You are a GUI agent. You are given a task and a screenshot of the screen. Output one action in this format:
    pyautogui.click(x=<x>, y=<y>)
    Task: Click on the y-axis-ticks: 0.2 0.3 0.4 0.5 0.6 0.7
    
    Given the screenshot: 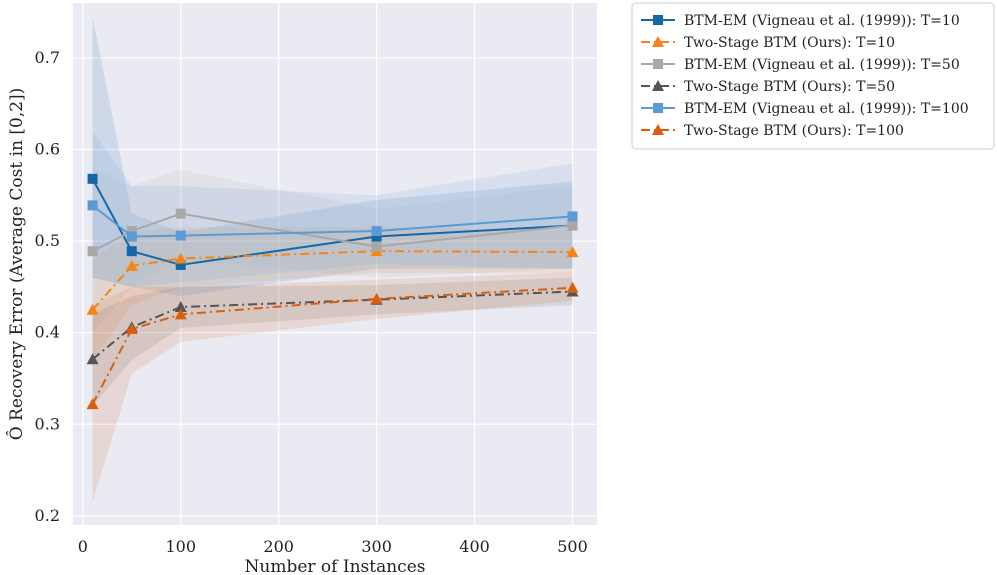 What is the action you would take?
    pyautogui.click(x=47, y=286)
    